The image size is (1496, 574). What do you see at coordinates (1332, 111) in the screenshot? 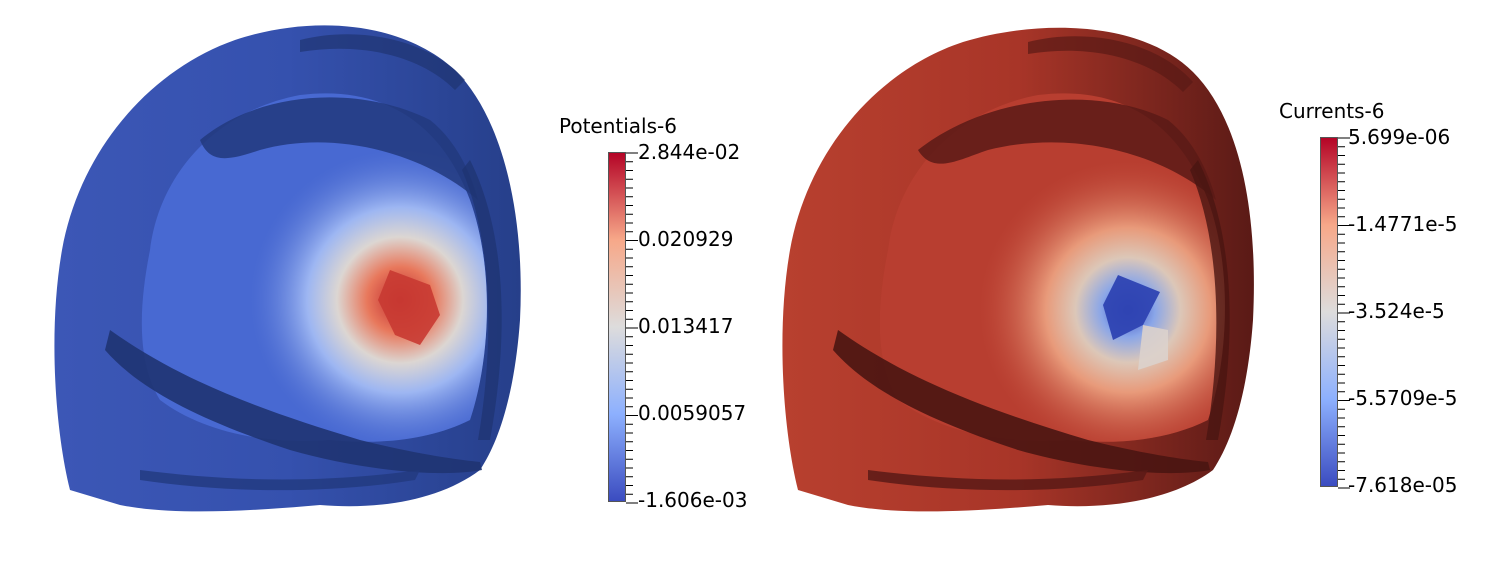
I see `currents-colorbar-title: Currents-6` at bounding box center [1332, 111].